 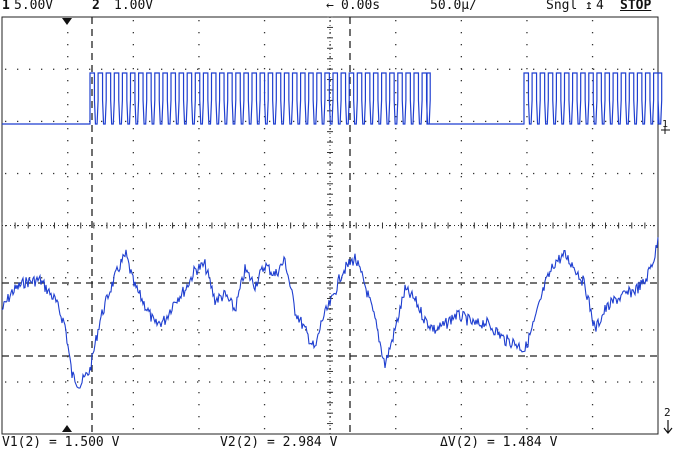 What do you see at coordinates (279, 442) in the screenshot?
I see `cursor-v2-readout: V2(2) = 2.984 V` at bounding box center [279, 442].